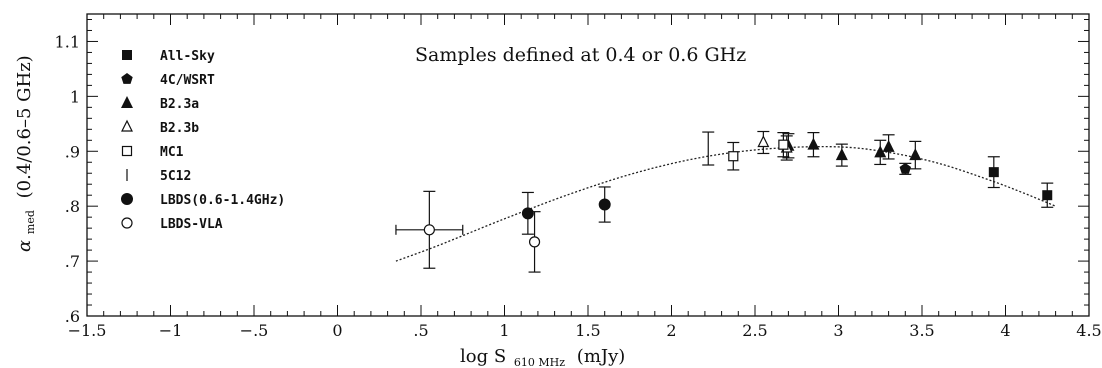 The width and height of the screenshot is (1102, 368). I want to click on y-axis-label-sub: med, so click(30, 222).